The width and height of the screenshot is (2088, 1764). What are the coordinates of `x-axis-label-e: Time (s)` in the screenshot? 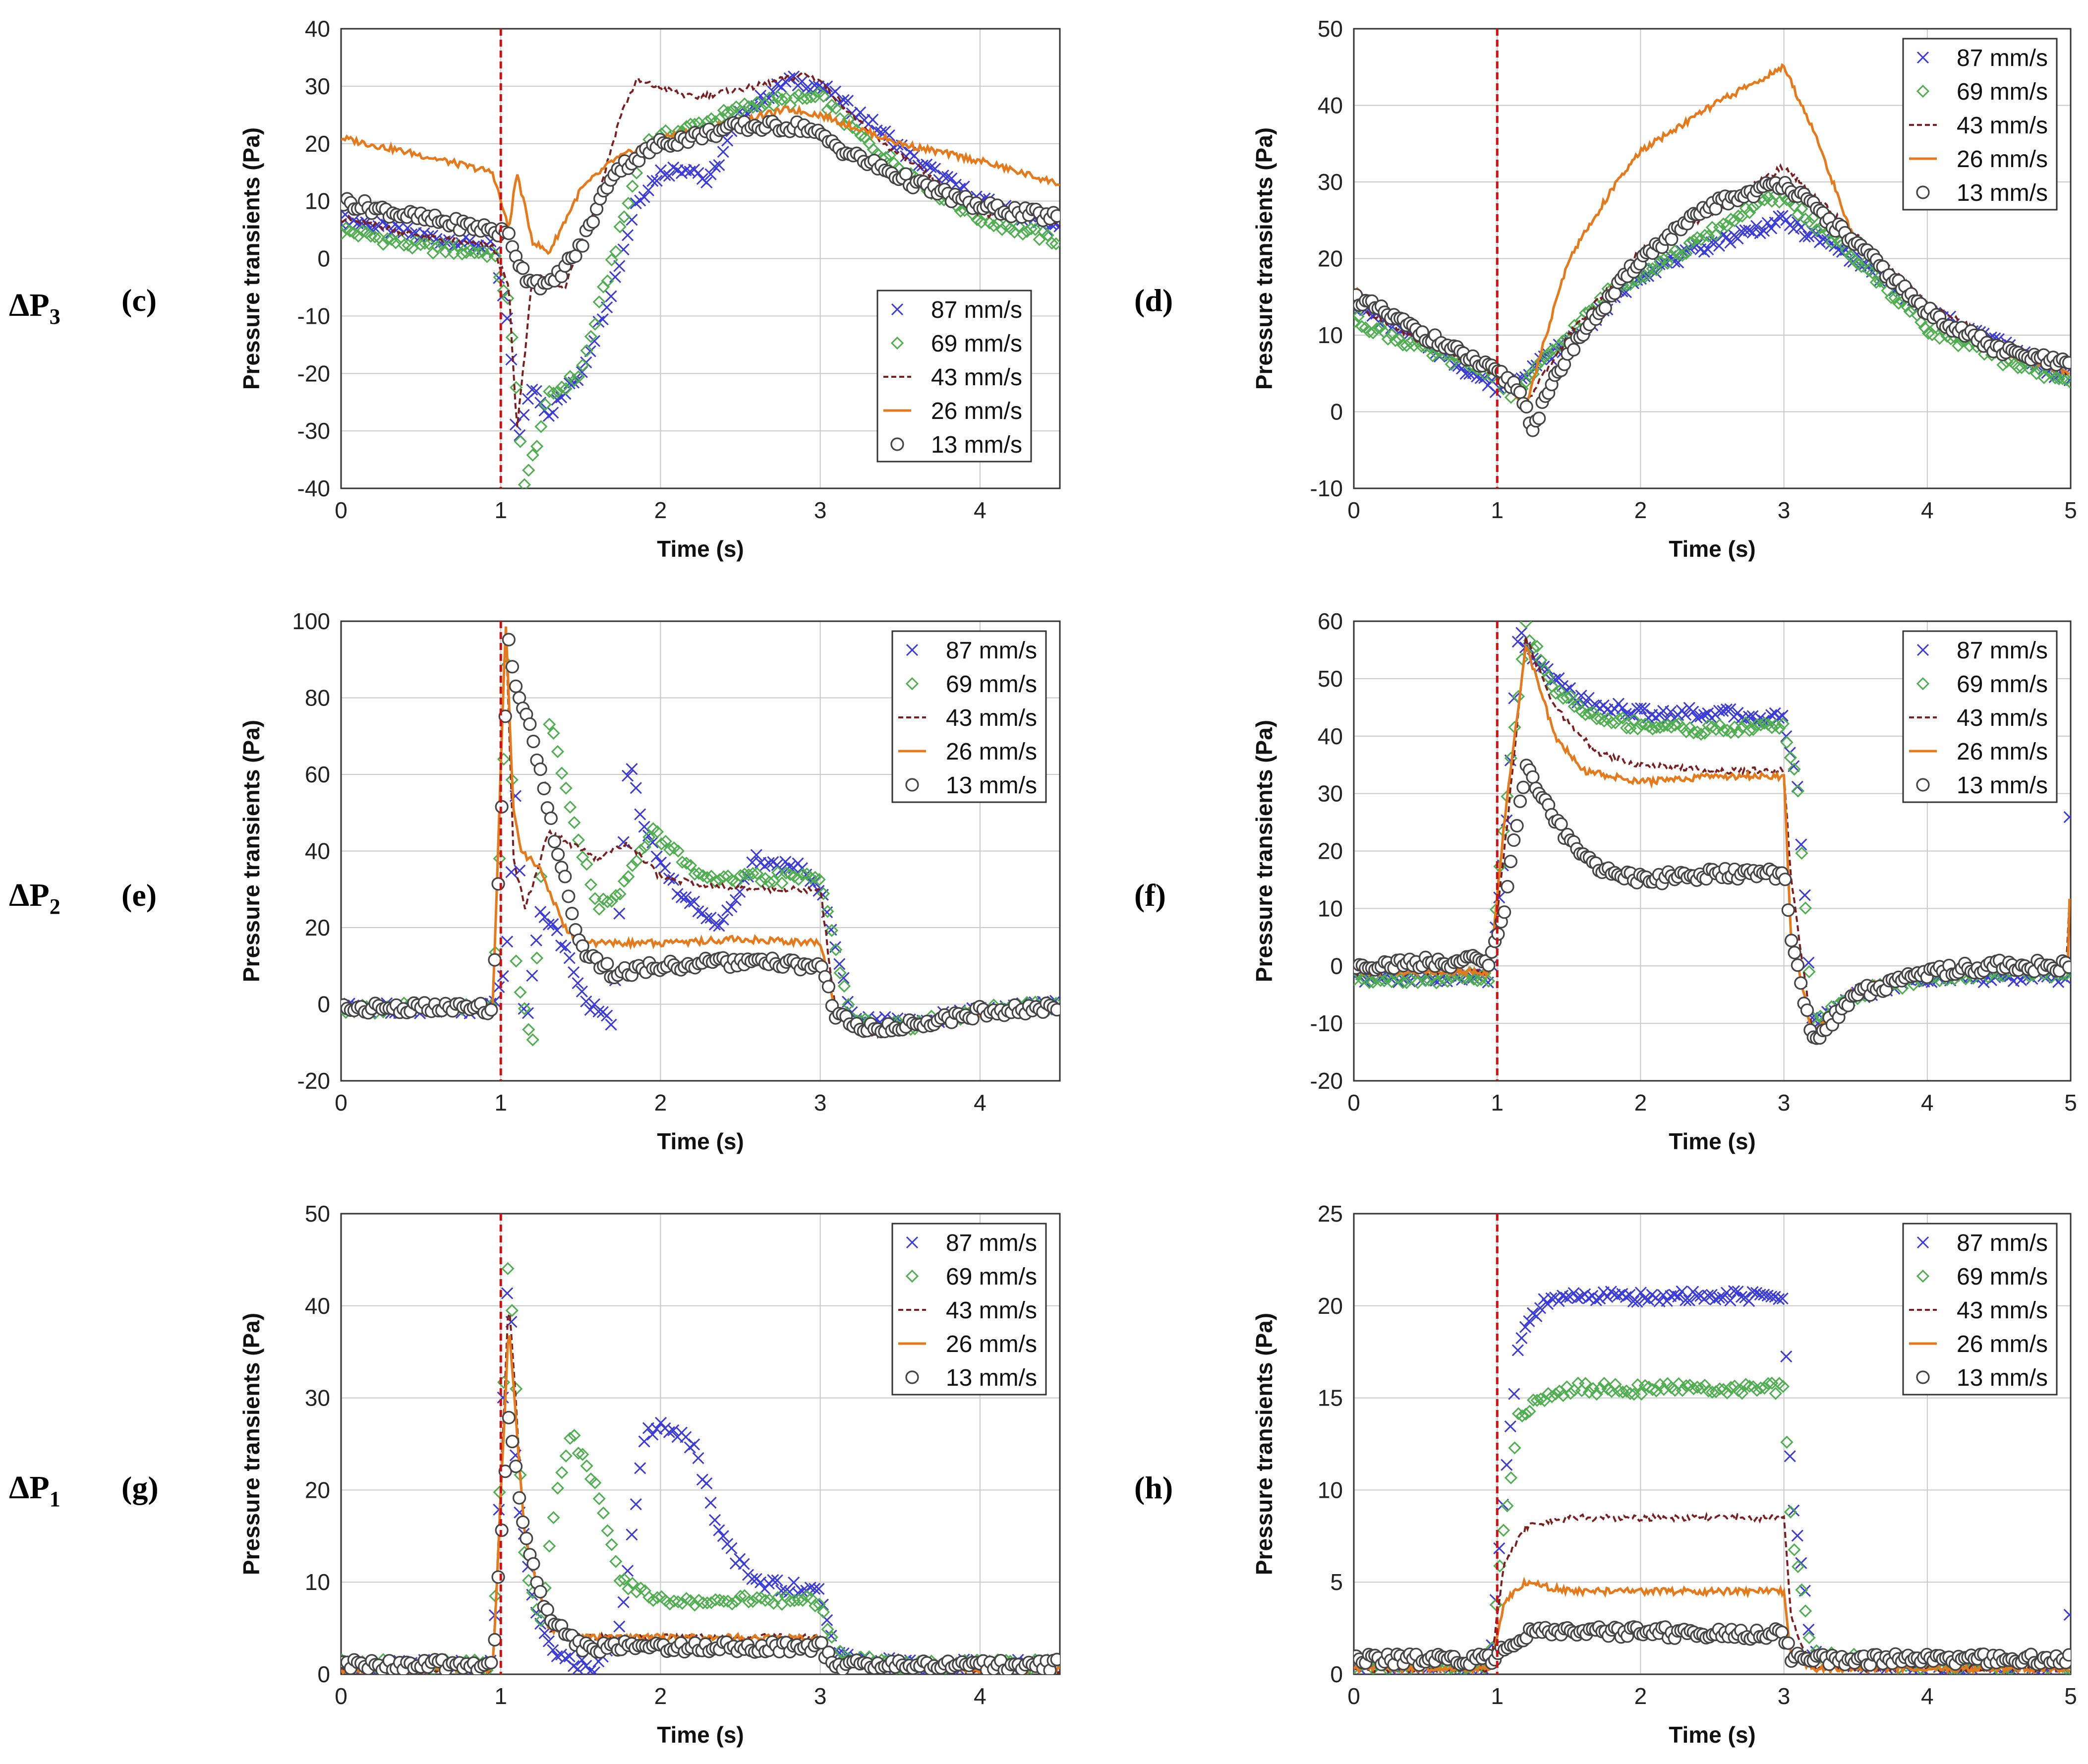 It's located at (700, 1141).